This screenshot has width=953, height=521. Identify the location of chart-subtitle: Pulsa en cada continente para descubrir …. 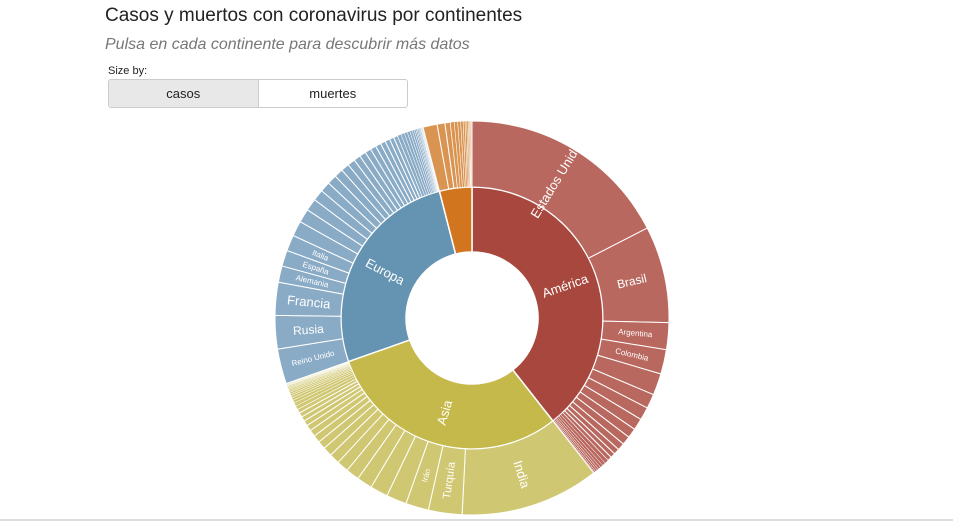
(287, 44).